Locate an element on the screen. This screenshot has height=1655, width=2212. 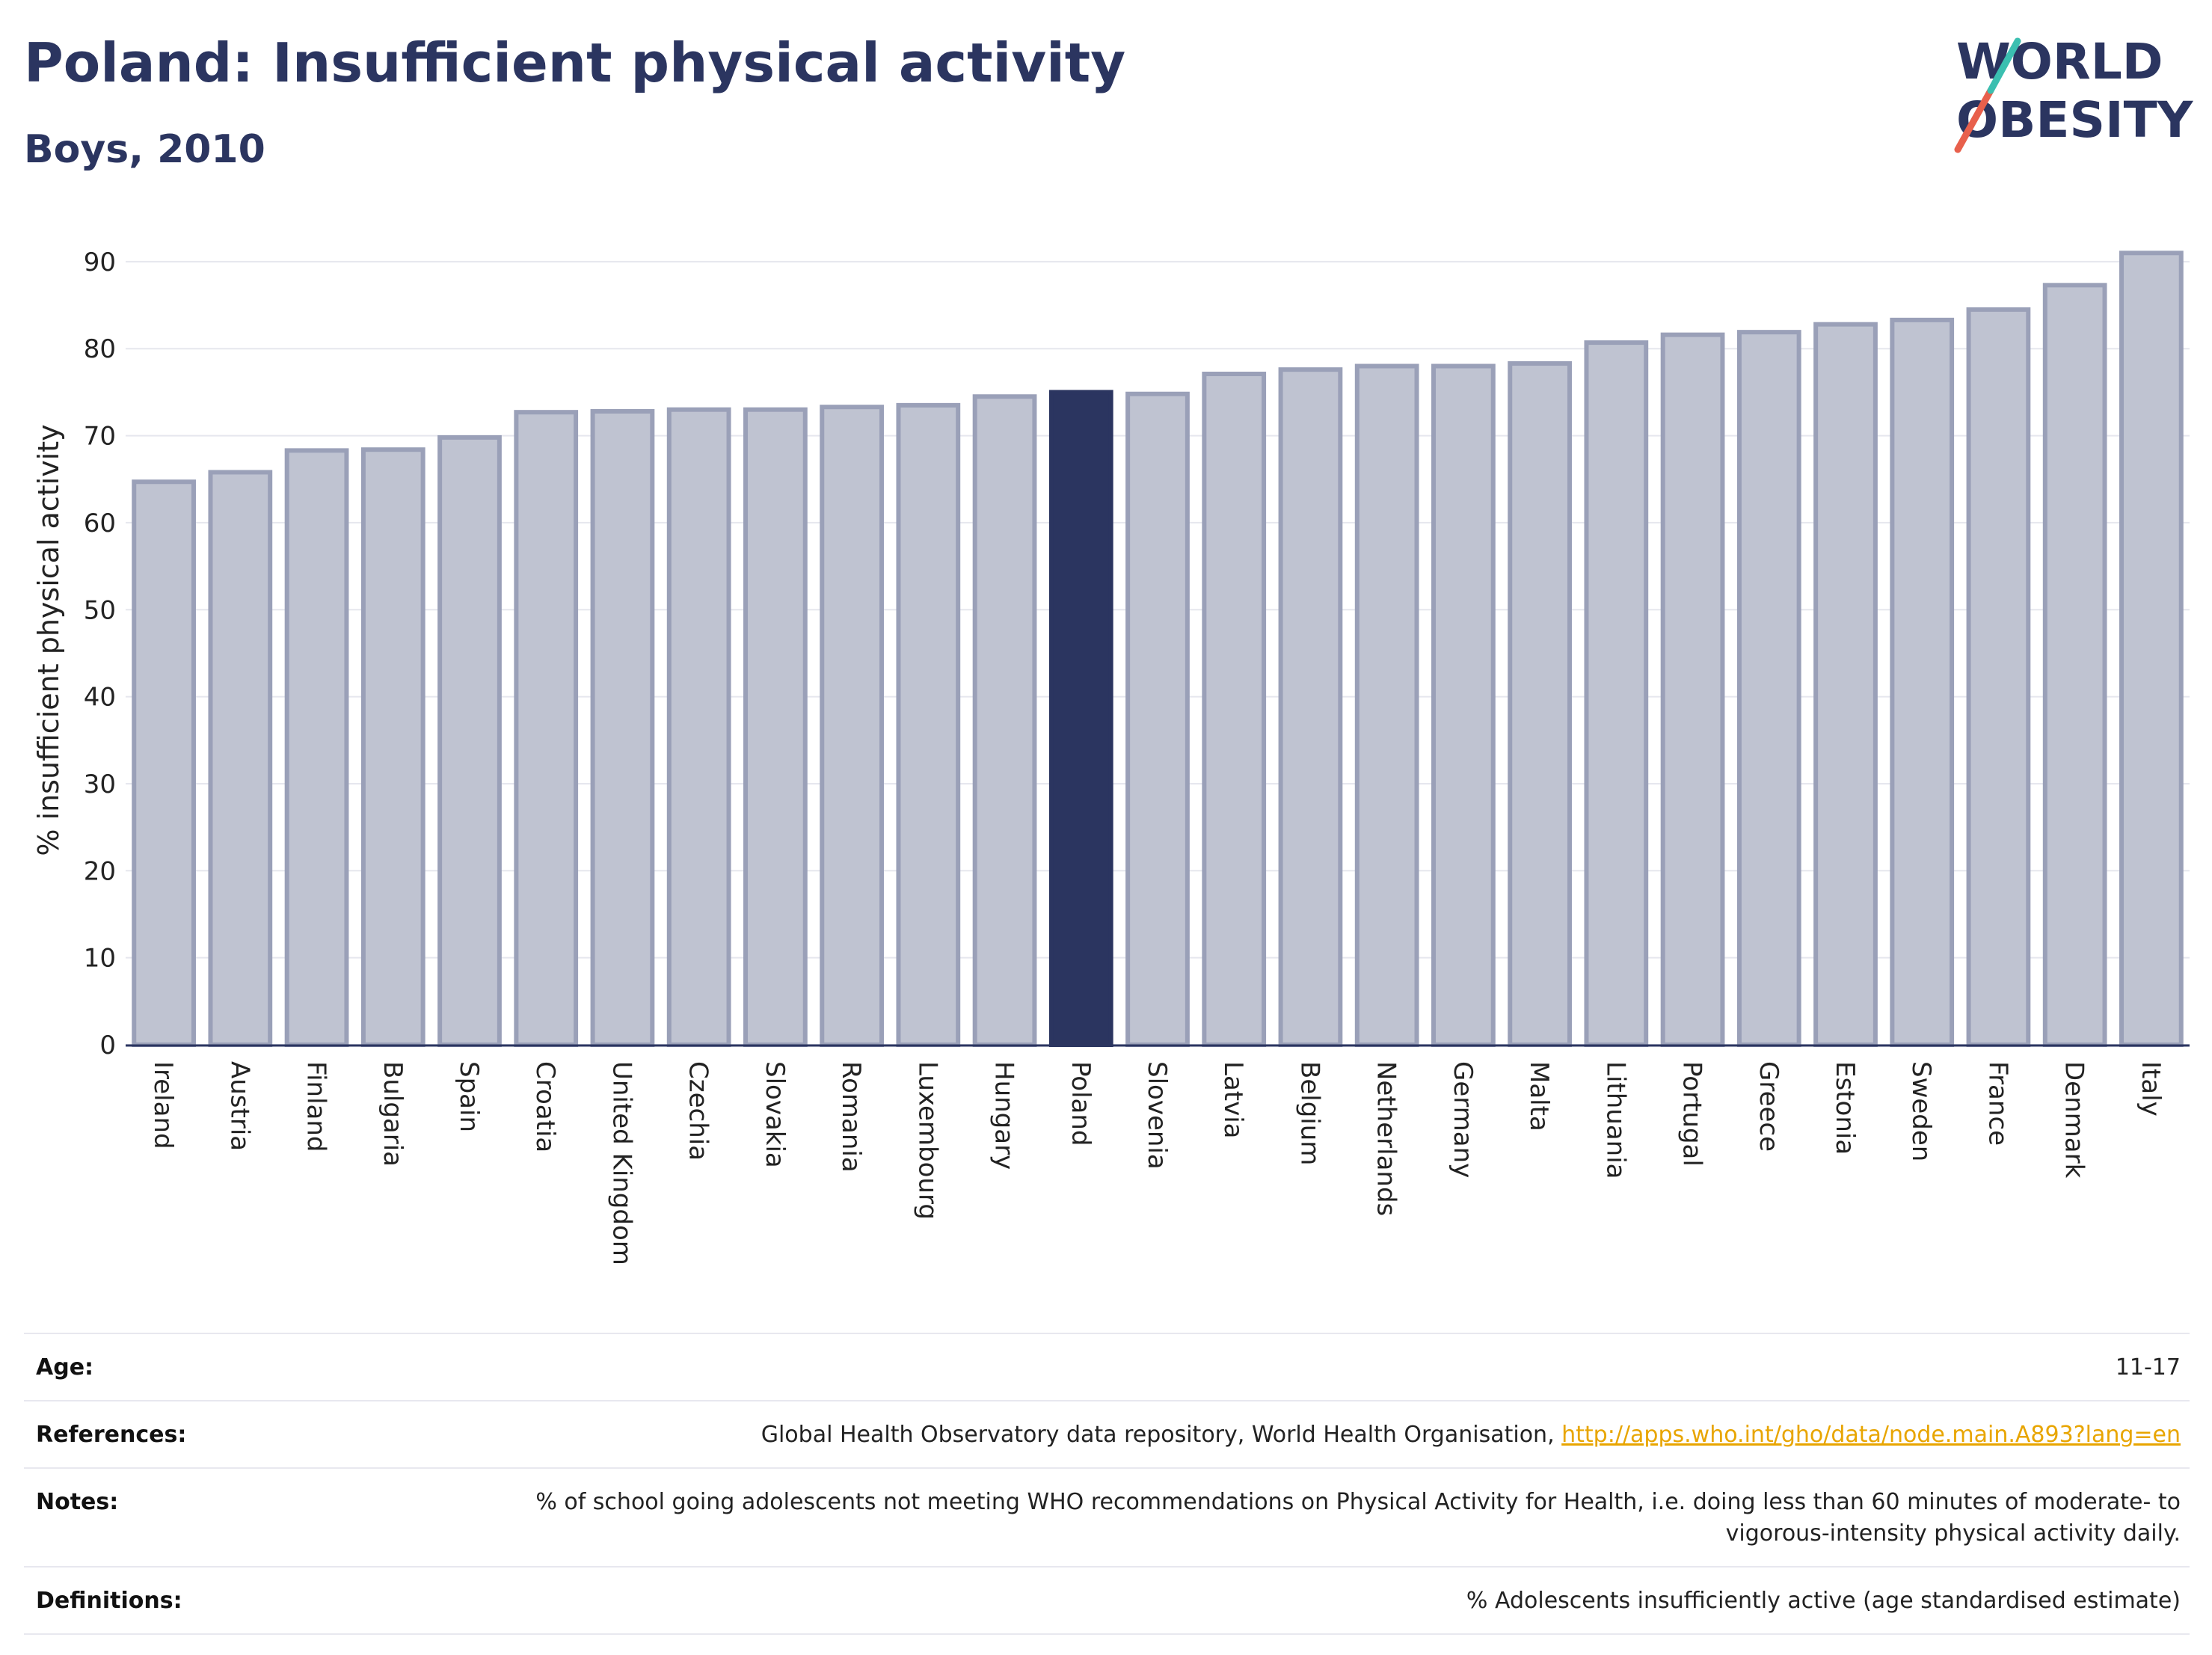
notes-label: Notes: is located at coordinates (77, 1502).